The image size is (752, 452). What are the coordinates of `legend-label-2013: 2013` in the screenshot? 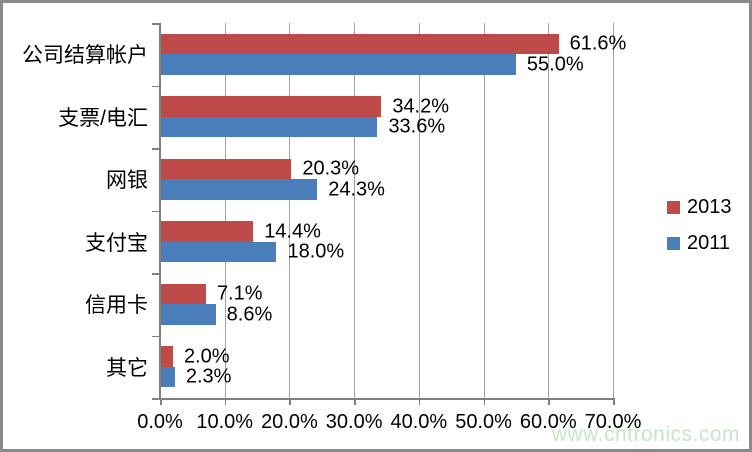 It's located at (709, 207).